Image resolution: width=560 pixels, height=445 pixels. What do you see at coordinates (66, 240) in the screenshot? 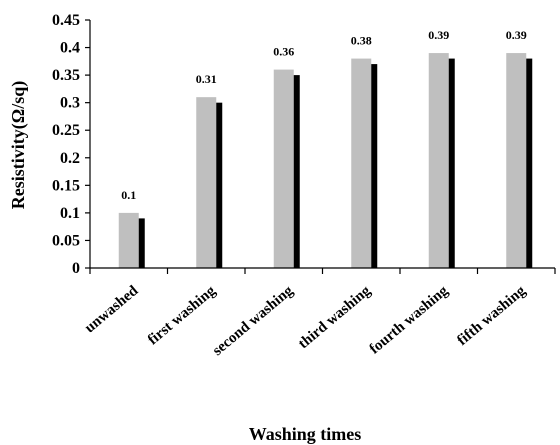
I see `y-tick-label: 0.05` at bounding box center [66, 240].